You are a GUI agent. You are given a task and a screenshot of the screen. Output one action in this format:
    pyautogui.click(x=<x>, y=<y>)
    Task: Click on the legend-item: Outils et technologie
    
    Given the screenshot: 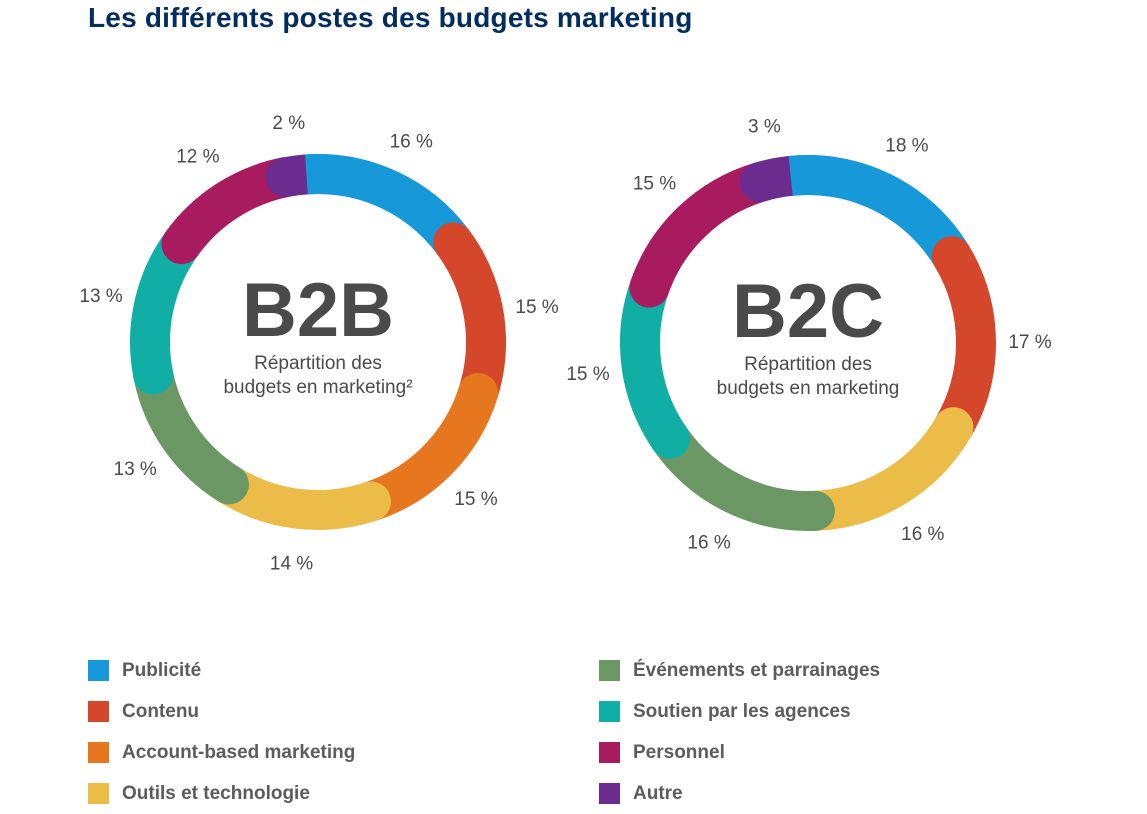 What is the action you would take?
    pyautogui.click(x=221, y=793)
    